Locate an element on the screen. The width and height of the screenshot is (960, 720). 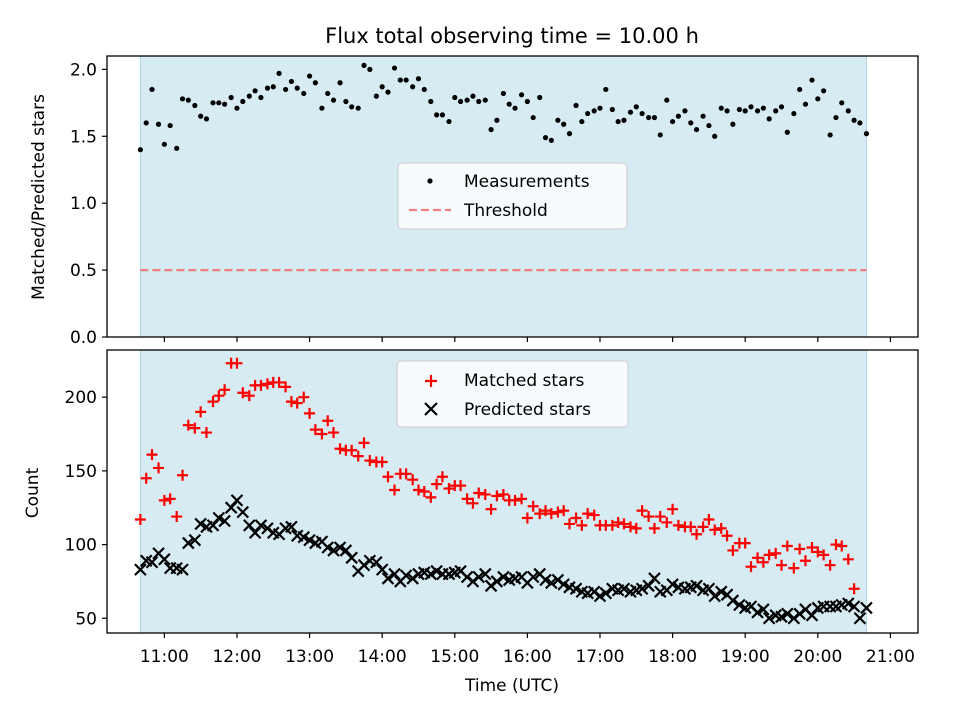
y-tick-label: 0.0 is located at coordinates (83, 338).